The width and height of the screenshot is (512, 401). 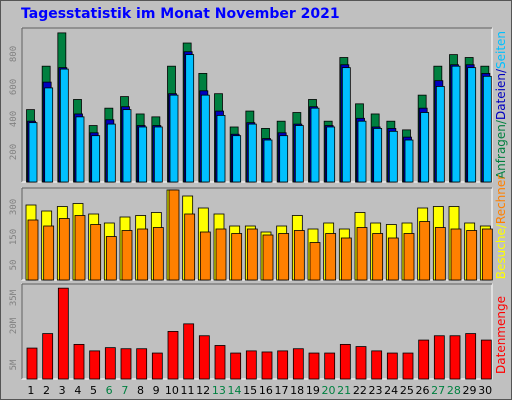 I want to click on day-label: 21, so click(x=344, y=390).